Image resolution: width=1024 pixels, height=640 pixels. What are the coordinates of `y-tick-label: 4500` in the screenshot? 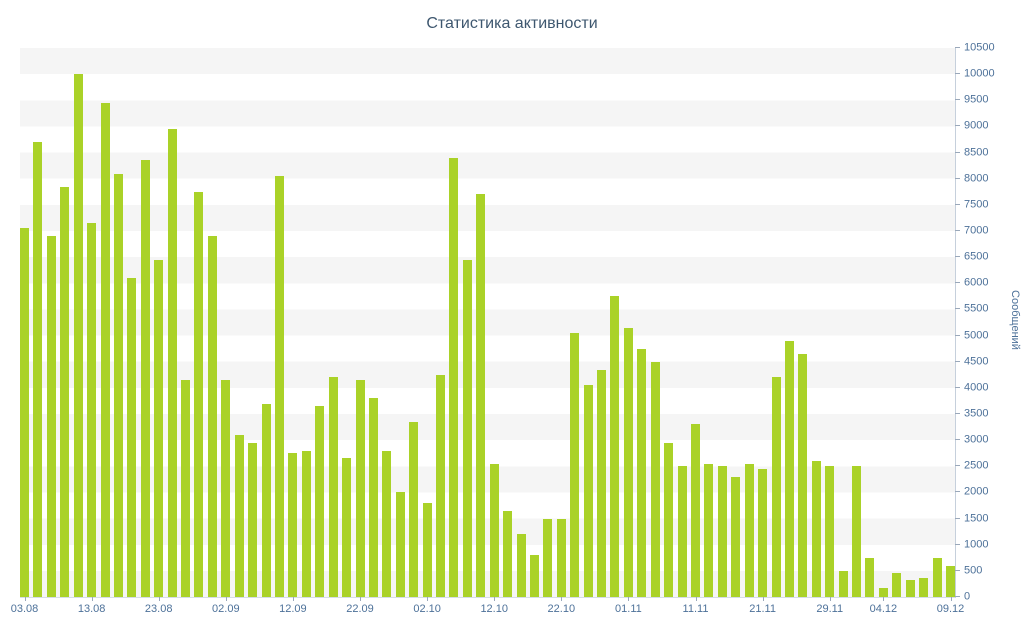 It's located at (976, 361).